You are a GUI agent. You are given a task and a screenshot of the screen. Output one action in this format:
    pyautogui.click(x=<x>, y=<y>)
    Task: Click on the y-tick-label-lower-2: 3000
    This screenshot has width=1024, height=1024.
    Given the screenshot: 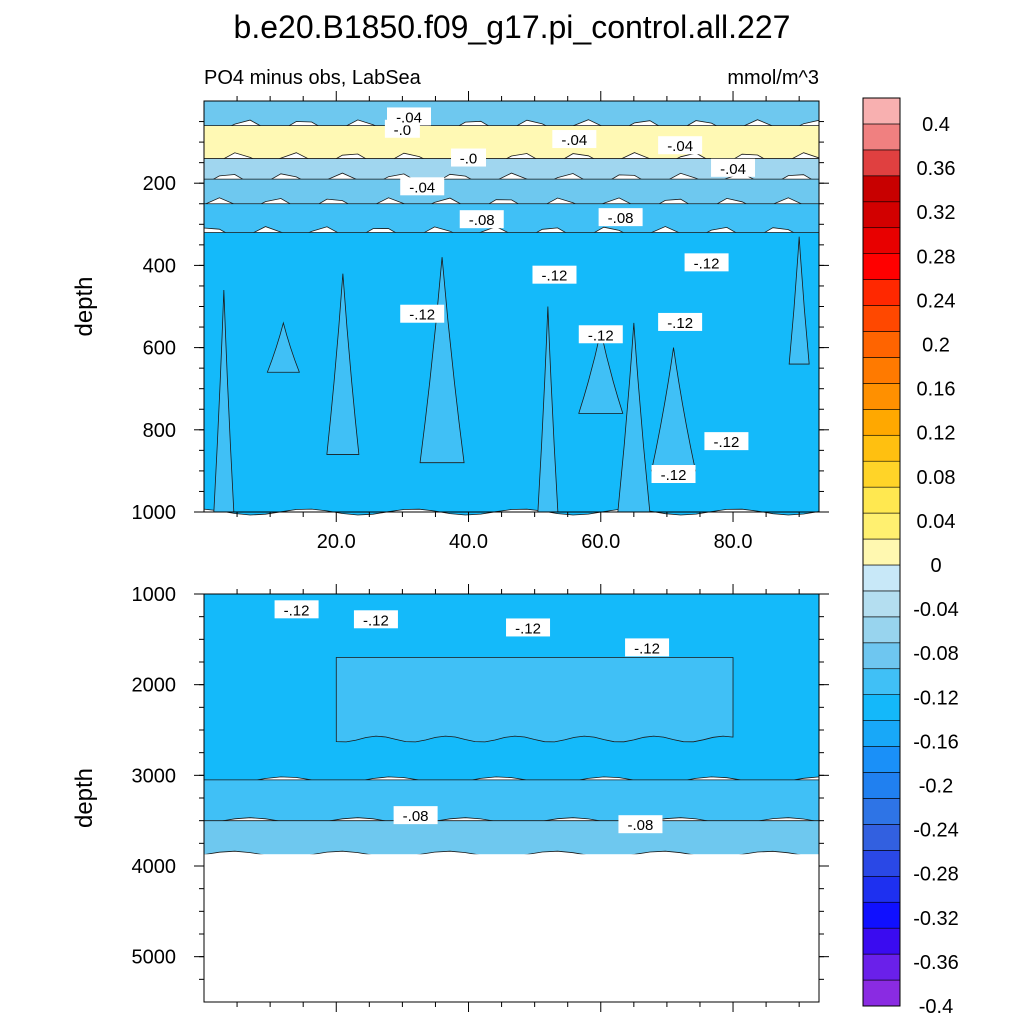 What is the action you would take?
    pyautogui.click(x=154, y=776)
    